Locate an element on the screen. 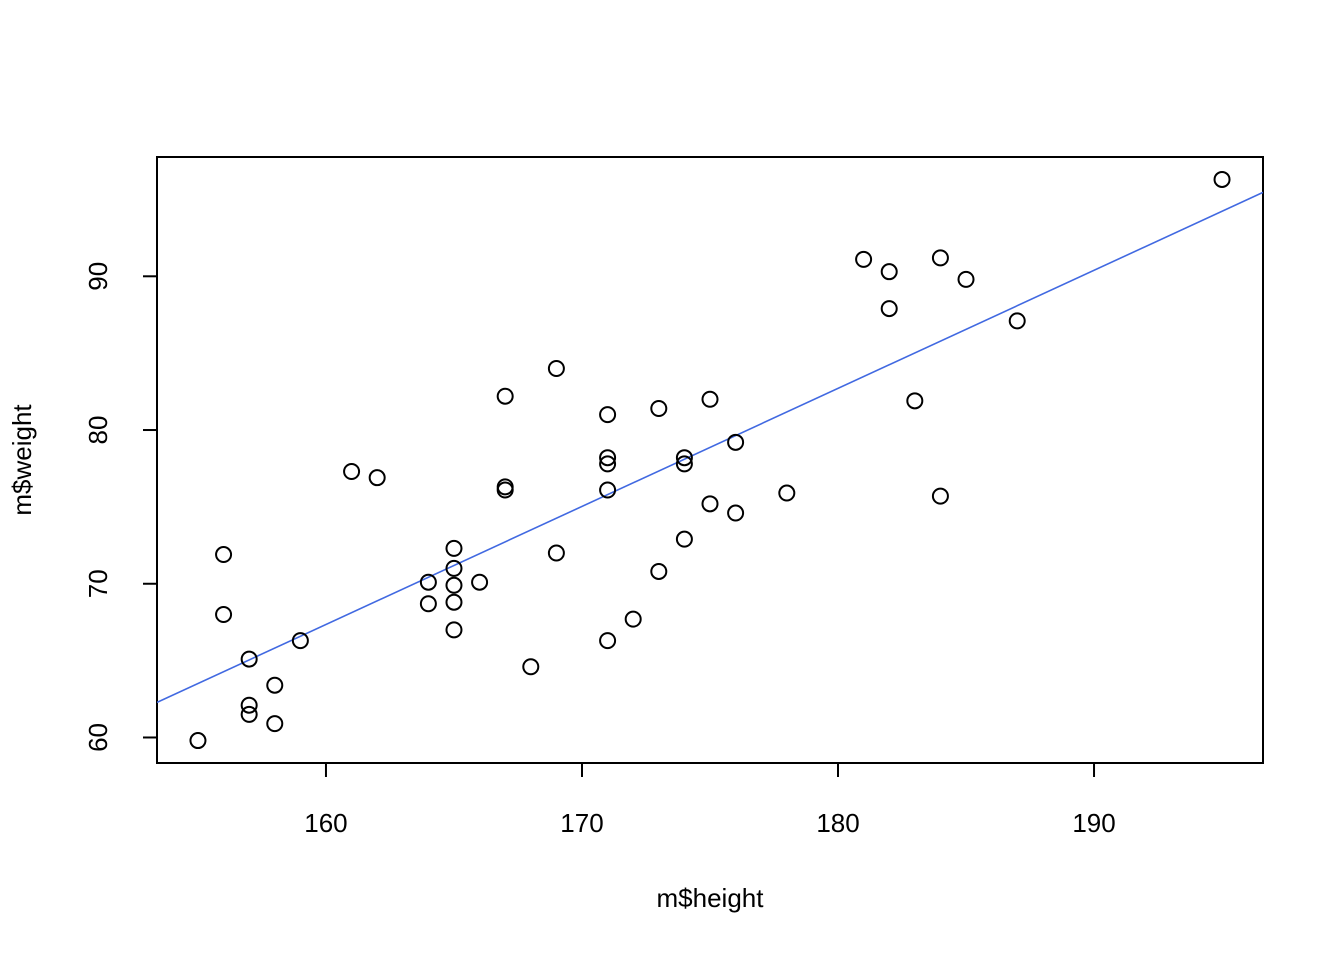 Image resolution: width=1344 pixels, height=965 pixels. x-axis-title: m$height is located at coordinates (711, 898).